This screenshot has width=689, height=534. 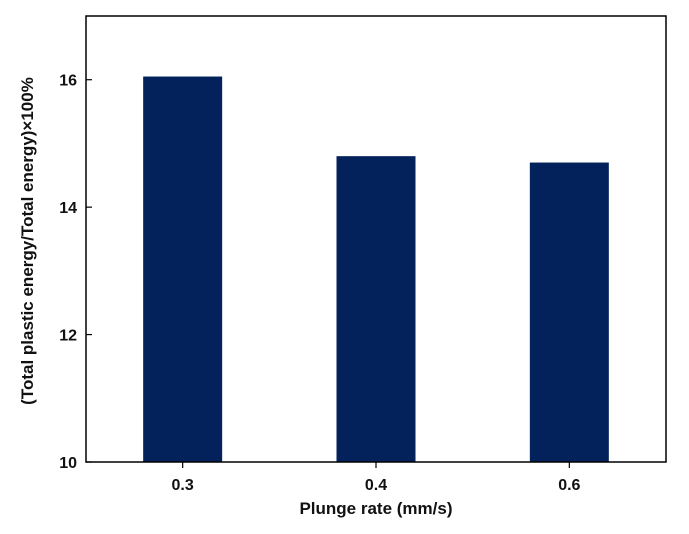 What do you see at coordinates (68, 81) in the screenshot?
I see `y-tick-label: 16` at bounding box center [68, 81].